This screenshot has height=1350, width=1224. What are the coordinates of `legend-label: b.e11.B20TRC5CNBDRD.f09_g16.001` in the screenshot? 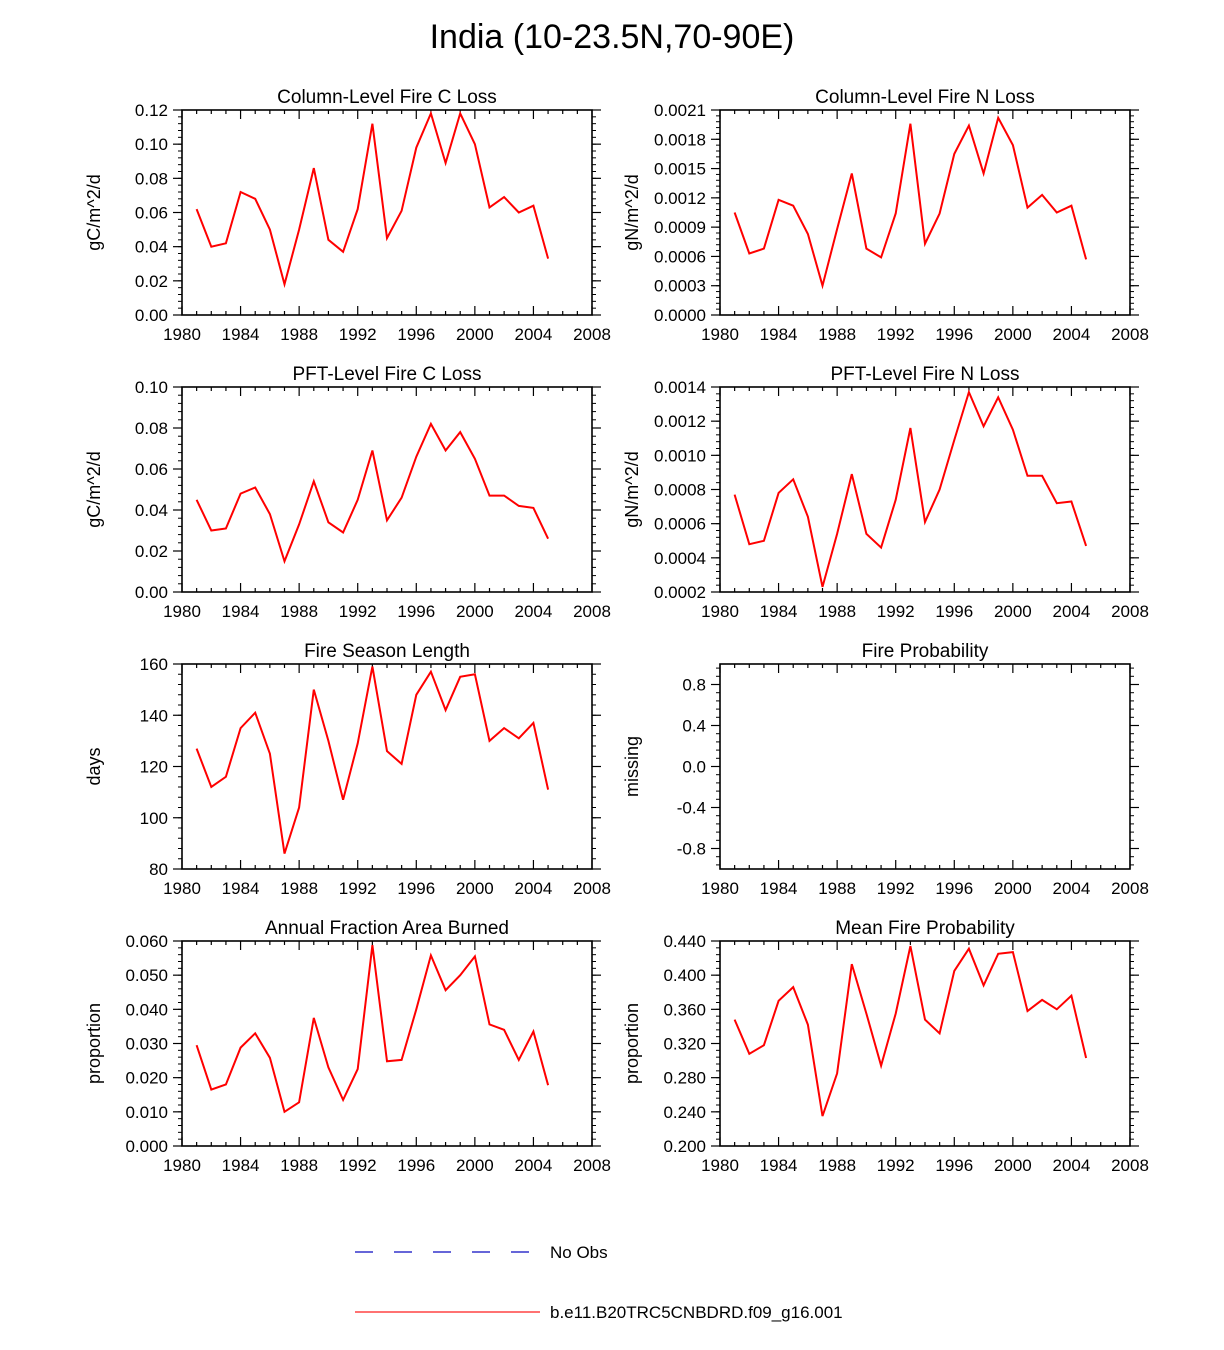 It's located at (696, 1312).